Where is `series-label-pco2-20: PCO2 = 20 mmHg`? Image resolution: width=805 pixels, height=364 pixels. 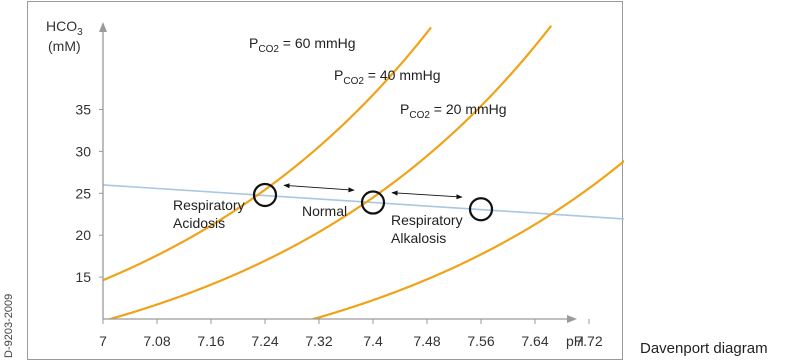
series-label-pco2-20: PCO2 = 20 mmHg is located at coordinates (453, 111).